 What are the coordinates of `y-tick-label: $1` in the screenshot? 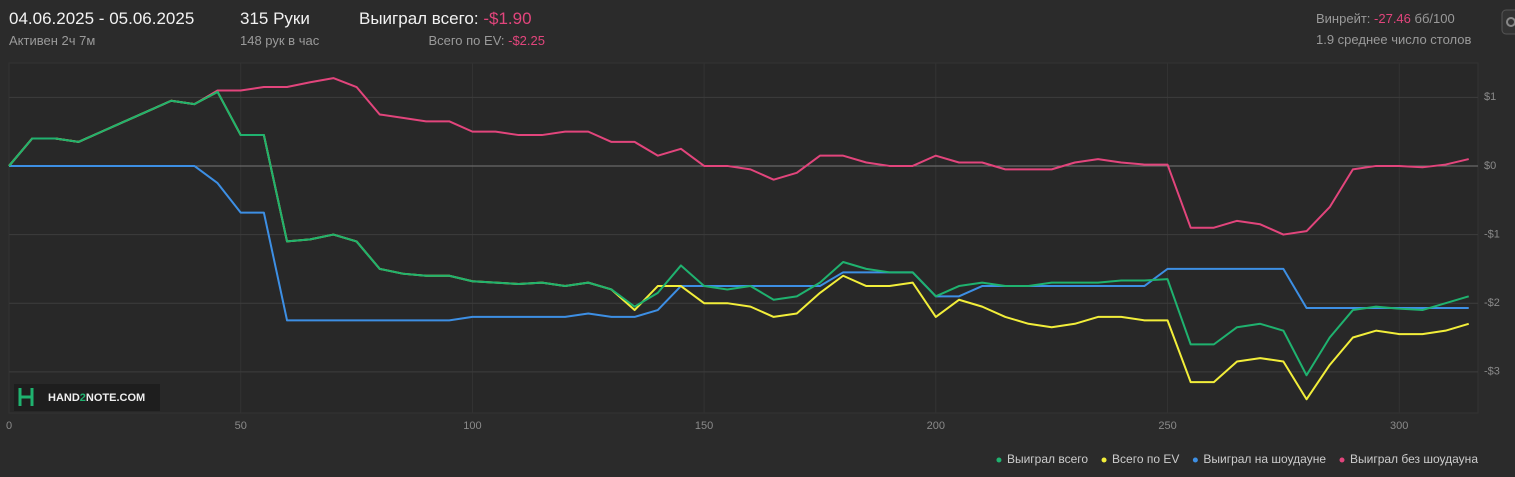 It's located at (1490, 97).